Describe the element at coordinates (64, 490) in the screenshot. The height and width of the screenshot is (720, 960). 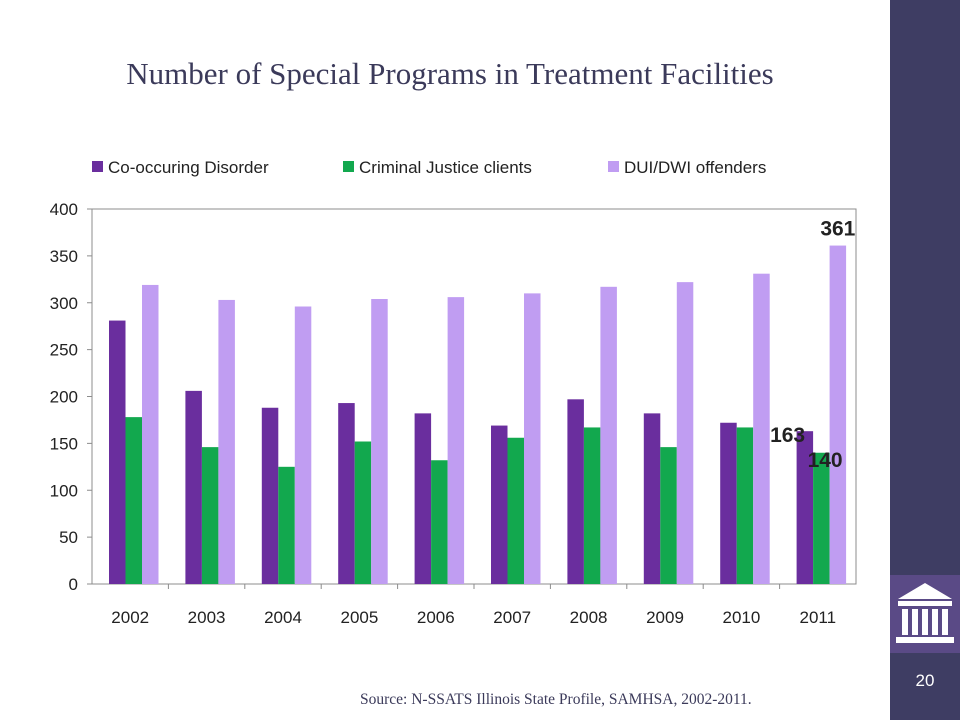
I see `y-tick-label: 100` at that location.